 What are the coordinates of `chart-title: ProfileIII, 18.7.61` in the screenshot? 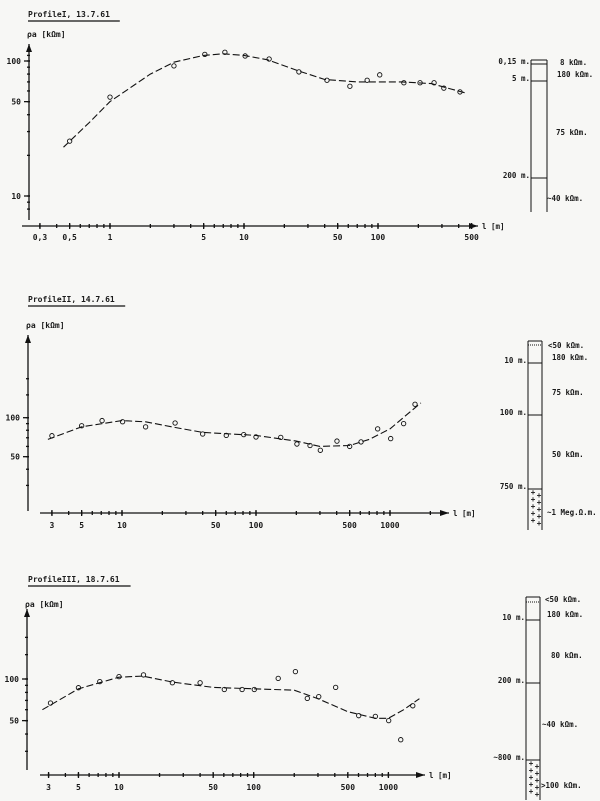 It's located at (74, 579).